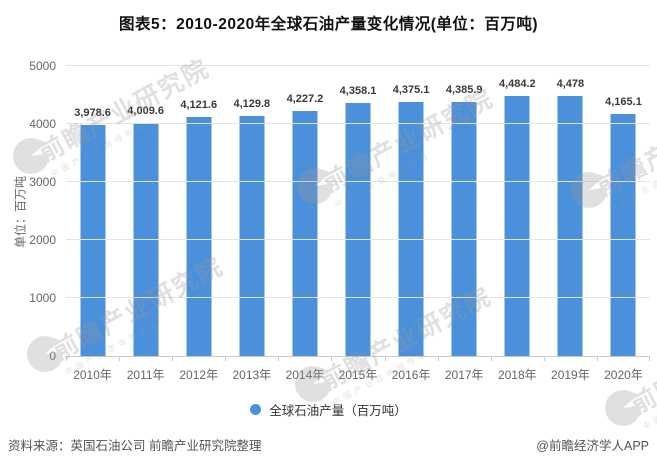 This screenshot has width=657, height=461. Describe the element at coordinates (338, 411) in the screenshot. I see `legend-label: 全球石油产量（百万吨）` at that location.